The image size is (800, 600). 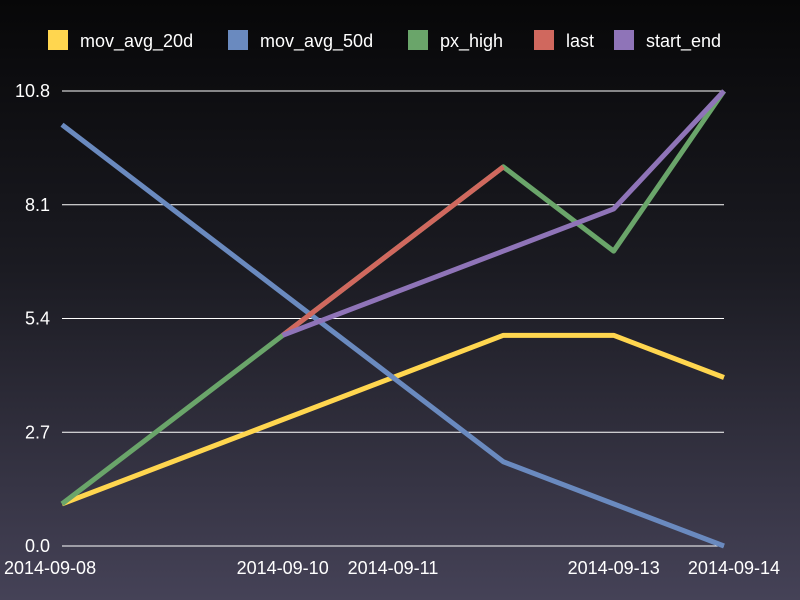 What do you see at coordinates (136, 41) in the screenshot?
I see `legend-label: mov_avg_20d` at bounding box center [136, 41].